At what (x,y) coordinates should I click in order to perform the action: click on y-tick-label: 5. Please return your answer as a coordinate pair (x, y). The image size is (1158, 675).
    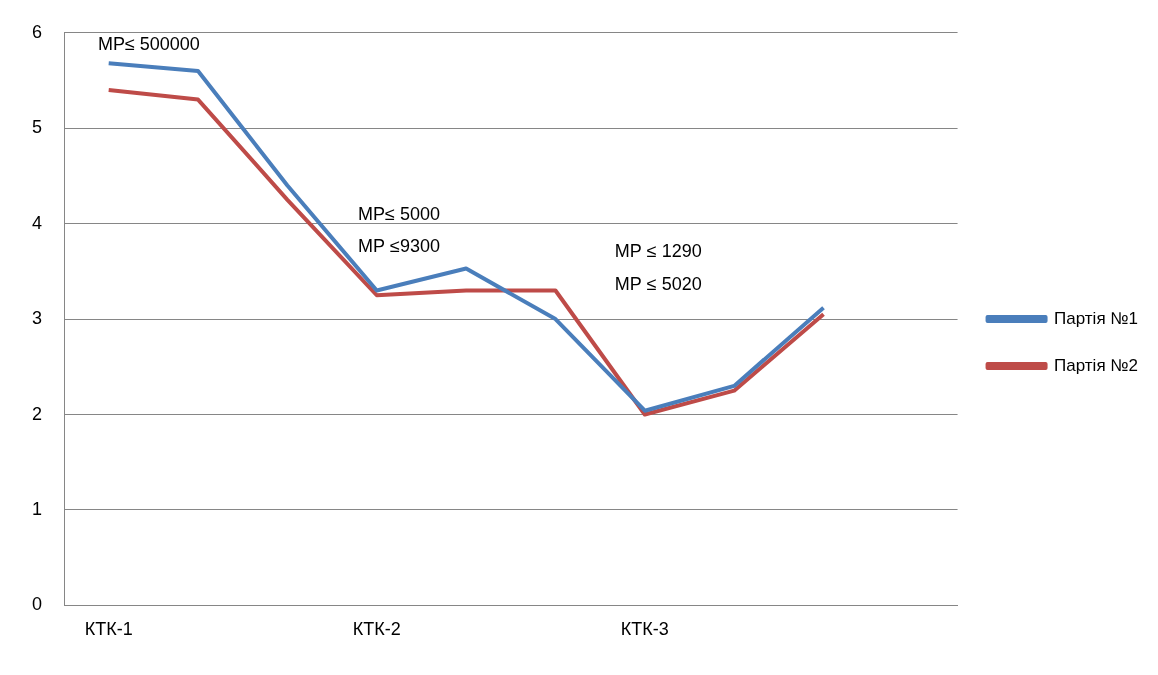
    Looking at the image, I should click on (37, 127).